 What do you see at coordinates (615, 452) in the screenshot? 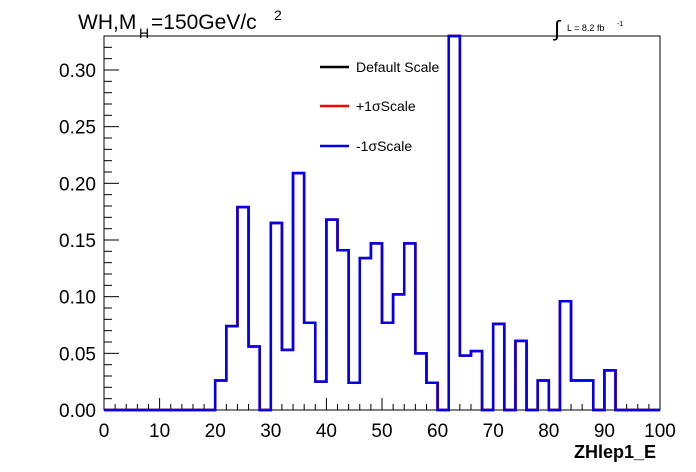
I see `x-axis-label: ZHlep1_E` at bounding box center [615, 452].